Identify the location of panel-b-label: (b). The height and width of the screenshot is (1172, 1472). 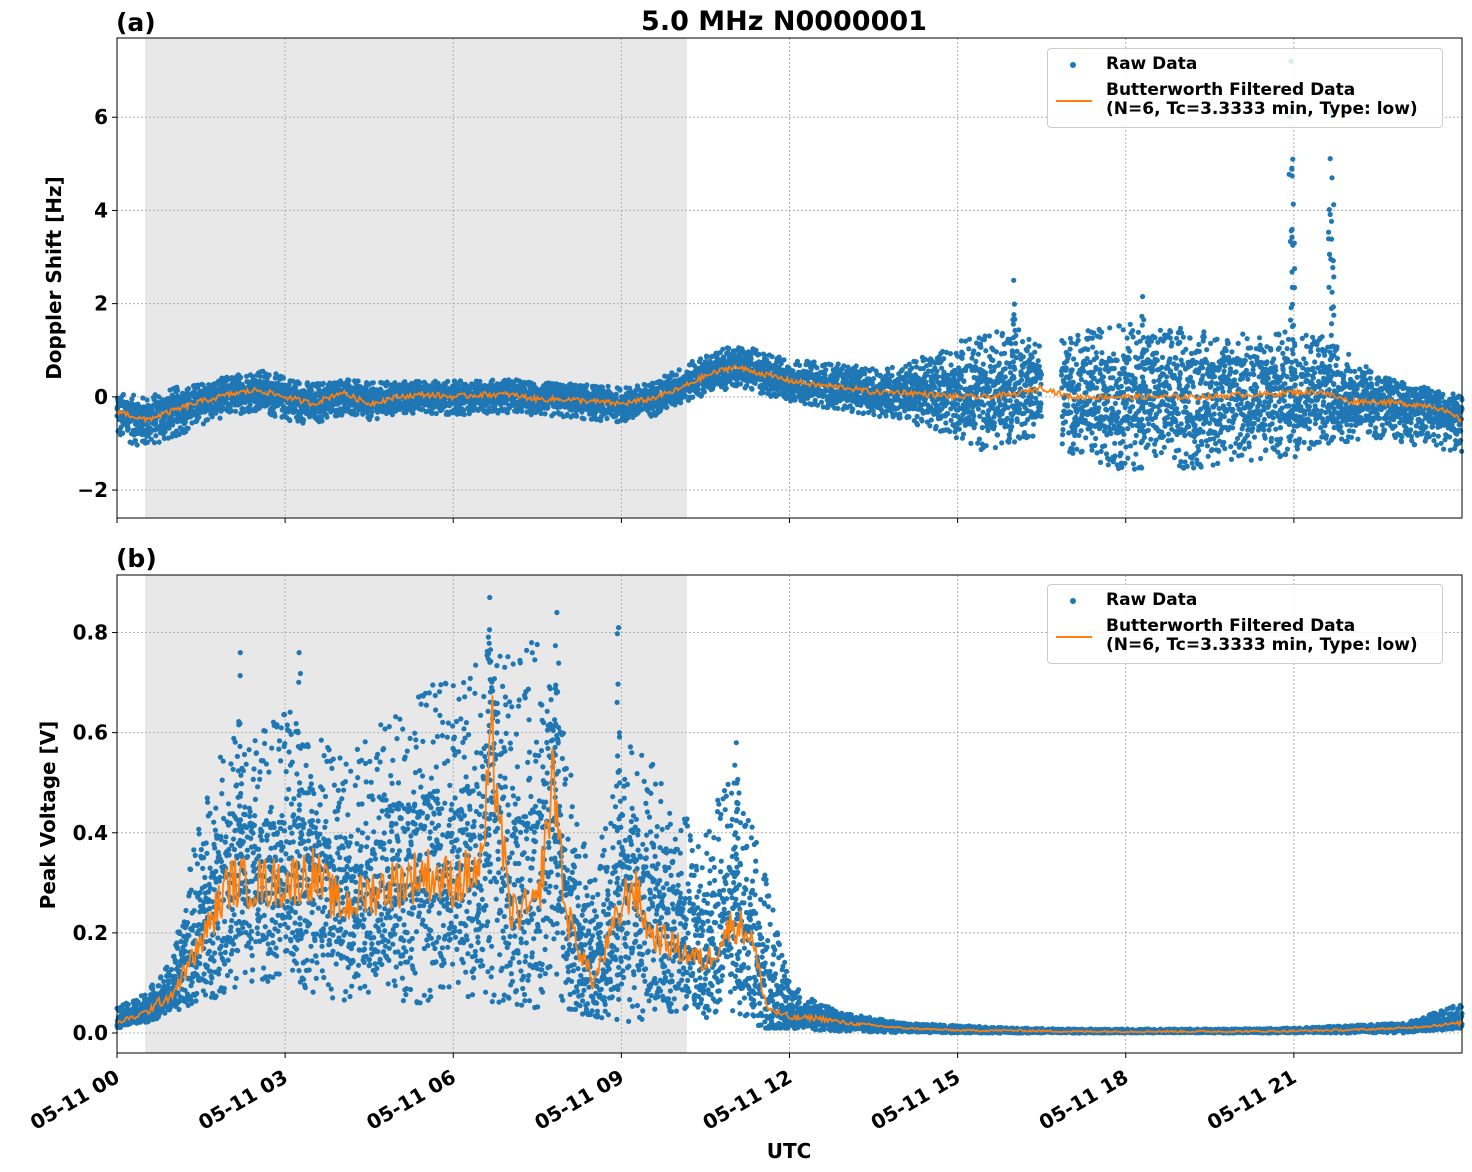
(136, 558).